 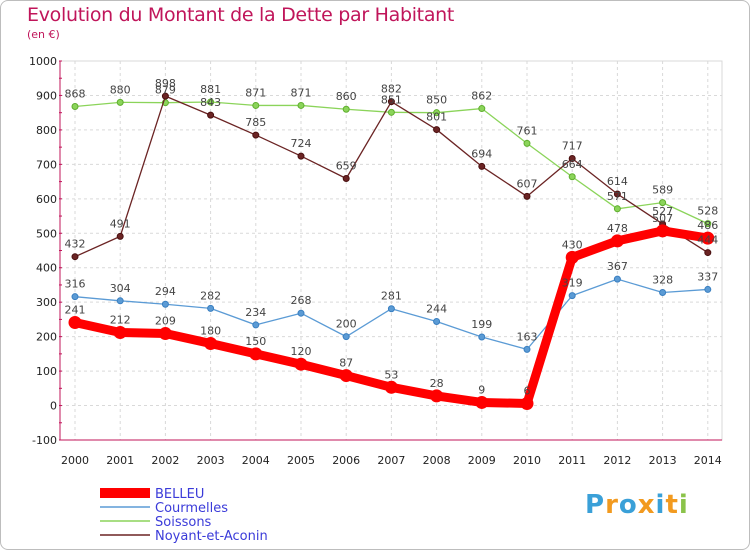 I want to click on data-label: 87, so click(x=346, y=363).